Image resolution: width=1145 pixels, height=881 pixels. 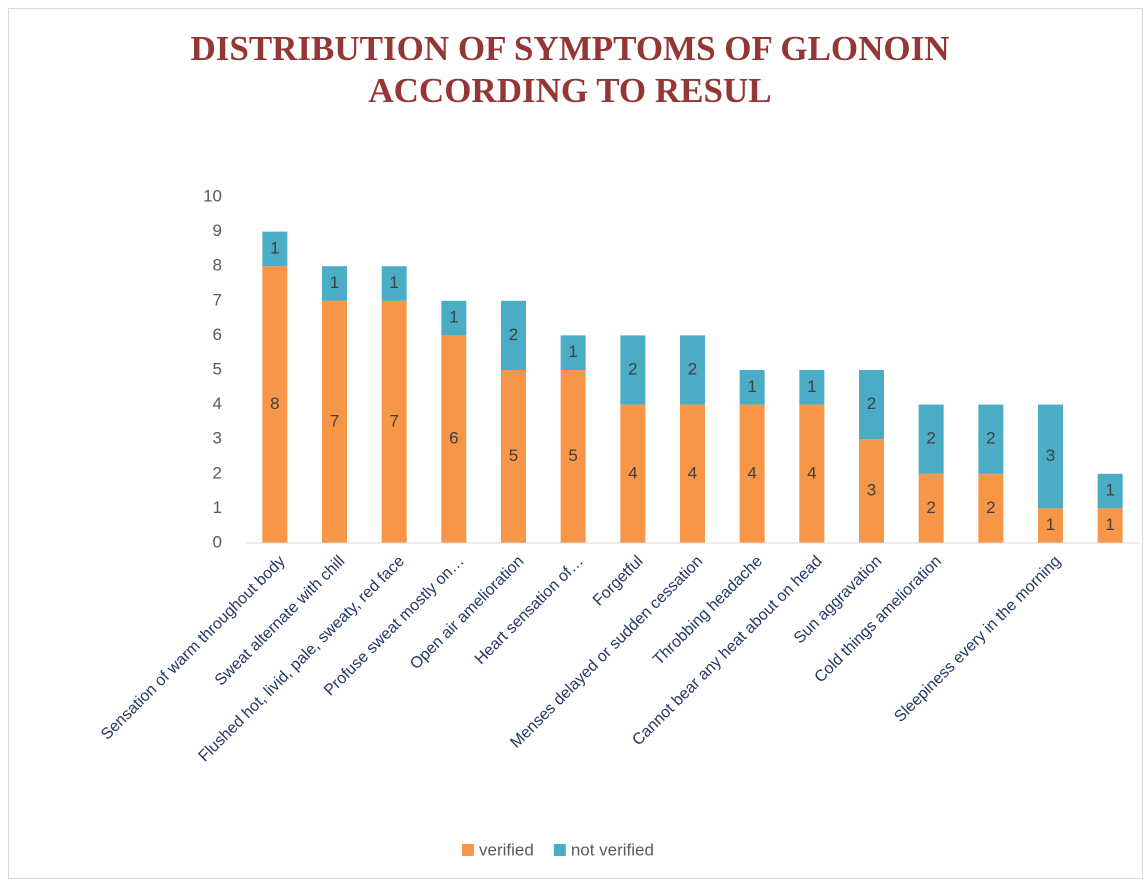 I want to click on x-tick-label: Cold things amelioration, so click(x=878, y=619).